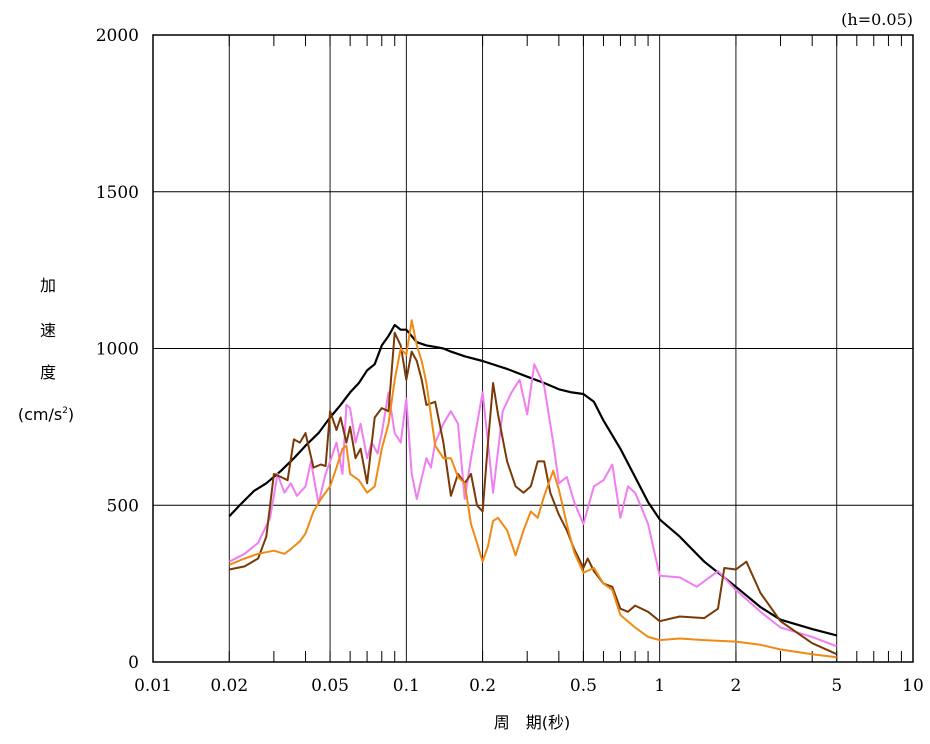 This screenshot has height=744, width=930. Describe the element at coordinates (736, 686) in the screenshot. I see `x-tick-label: 2` at that location.